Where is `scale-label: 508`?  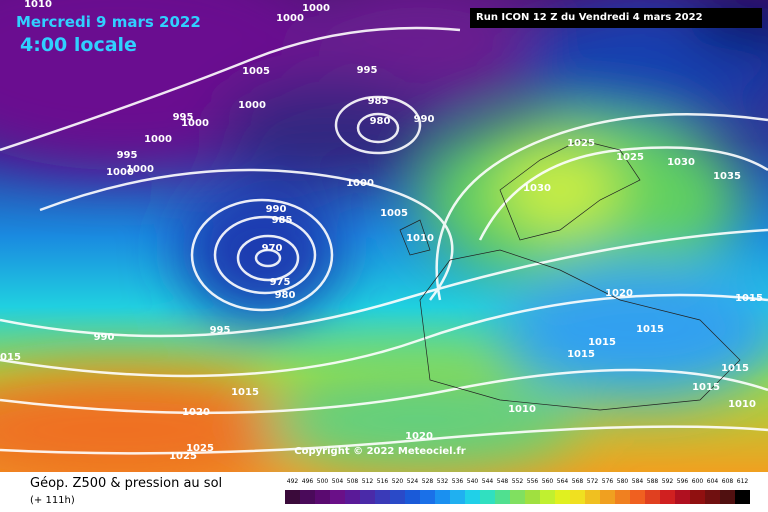 scale-label: 508 is located at coordinates (352, 481).